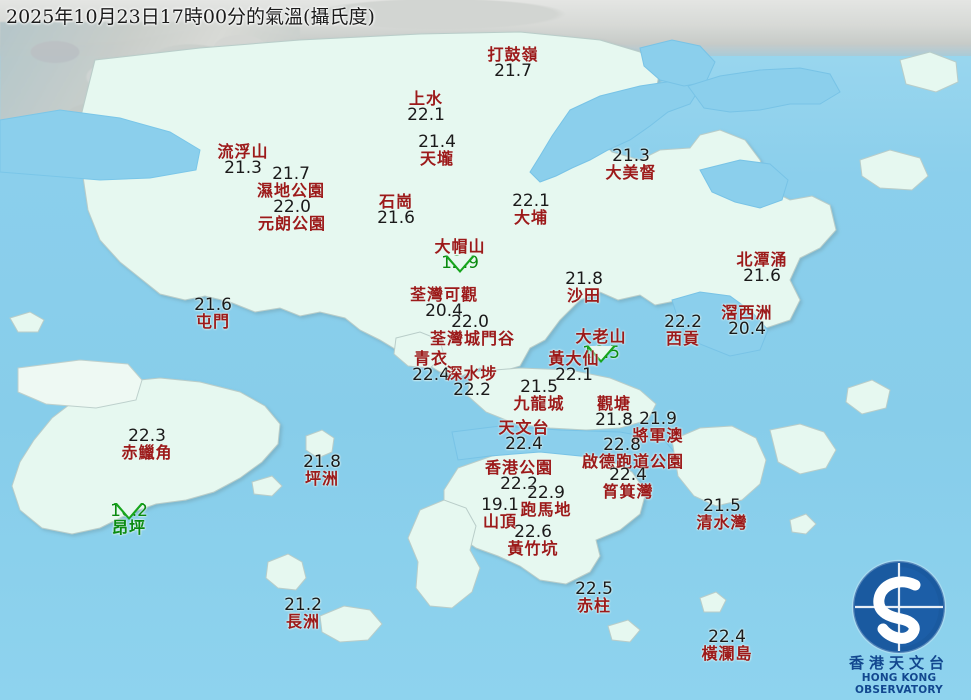  What do you see at coordinates (628, 491) in the screenshot?
I see `station-name: 筲箕灣` at bounding box center [628, 491].